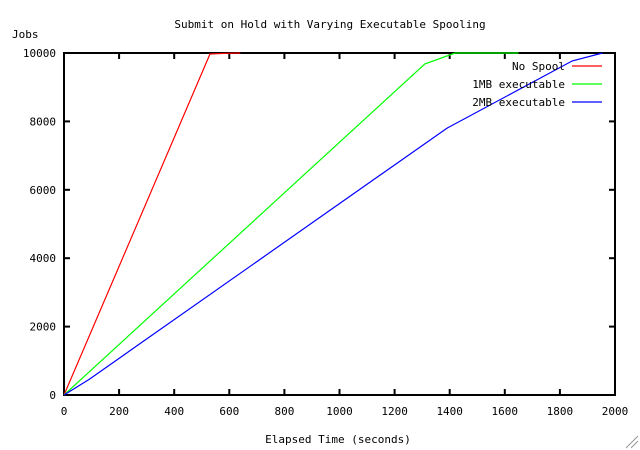 This screenshot has height=450, width=640. Describe the element at coordinates (560, 411) in the screenshot. I see `x-tick-label: 1800` at that location.